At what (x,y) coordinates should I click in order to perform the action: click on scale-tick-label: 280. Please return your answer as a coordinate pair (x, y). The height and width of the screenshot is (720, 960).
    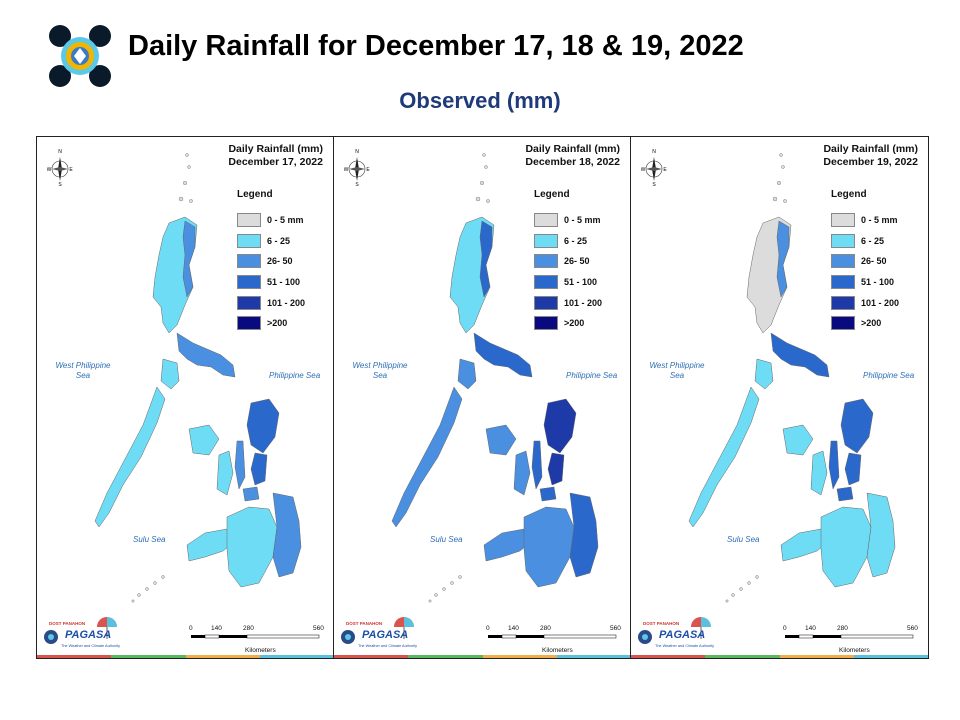
    Looking at the image, I should click on (545, 628).